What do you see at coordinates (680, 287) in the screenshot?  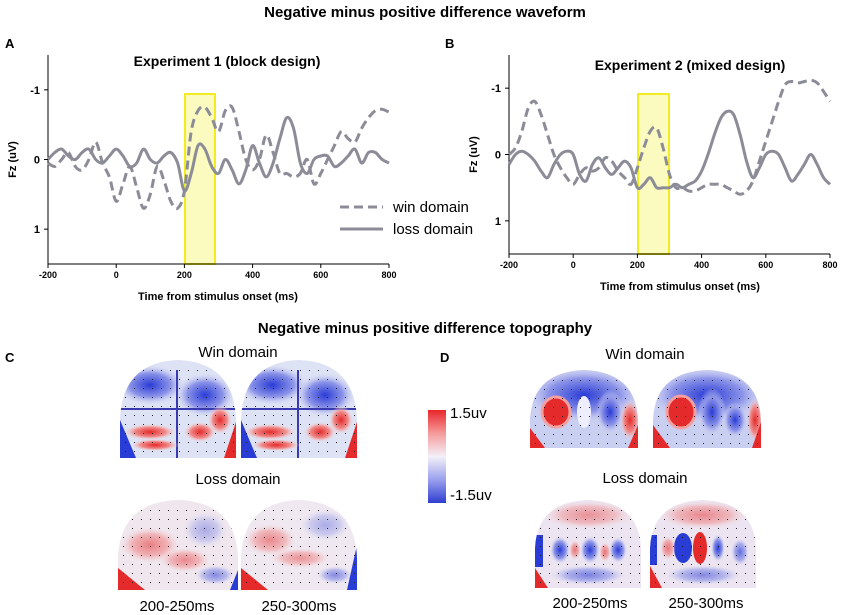 I see `x-axis-label-b: Time from stimulus onset (ms)` at bounding box center [680, 287].